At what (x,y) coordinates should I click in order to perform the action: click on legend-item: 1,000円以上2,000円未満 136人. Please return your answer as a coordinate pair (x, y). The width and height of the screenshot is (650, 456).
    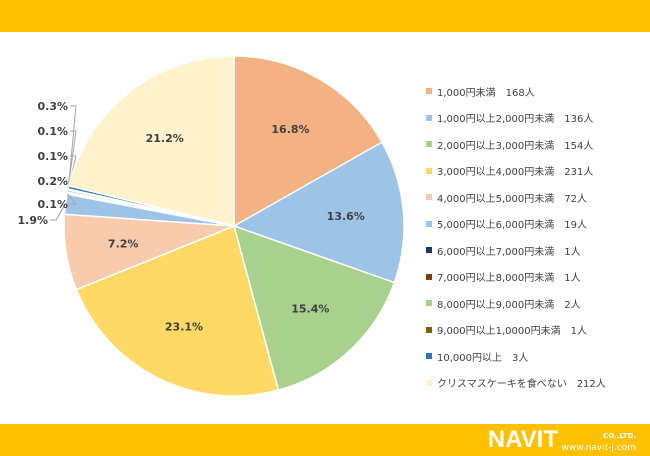
    Looking at the image, I should click on (516, 118).